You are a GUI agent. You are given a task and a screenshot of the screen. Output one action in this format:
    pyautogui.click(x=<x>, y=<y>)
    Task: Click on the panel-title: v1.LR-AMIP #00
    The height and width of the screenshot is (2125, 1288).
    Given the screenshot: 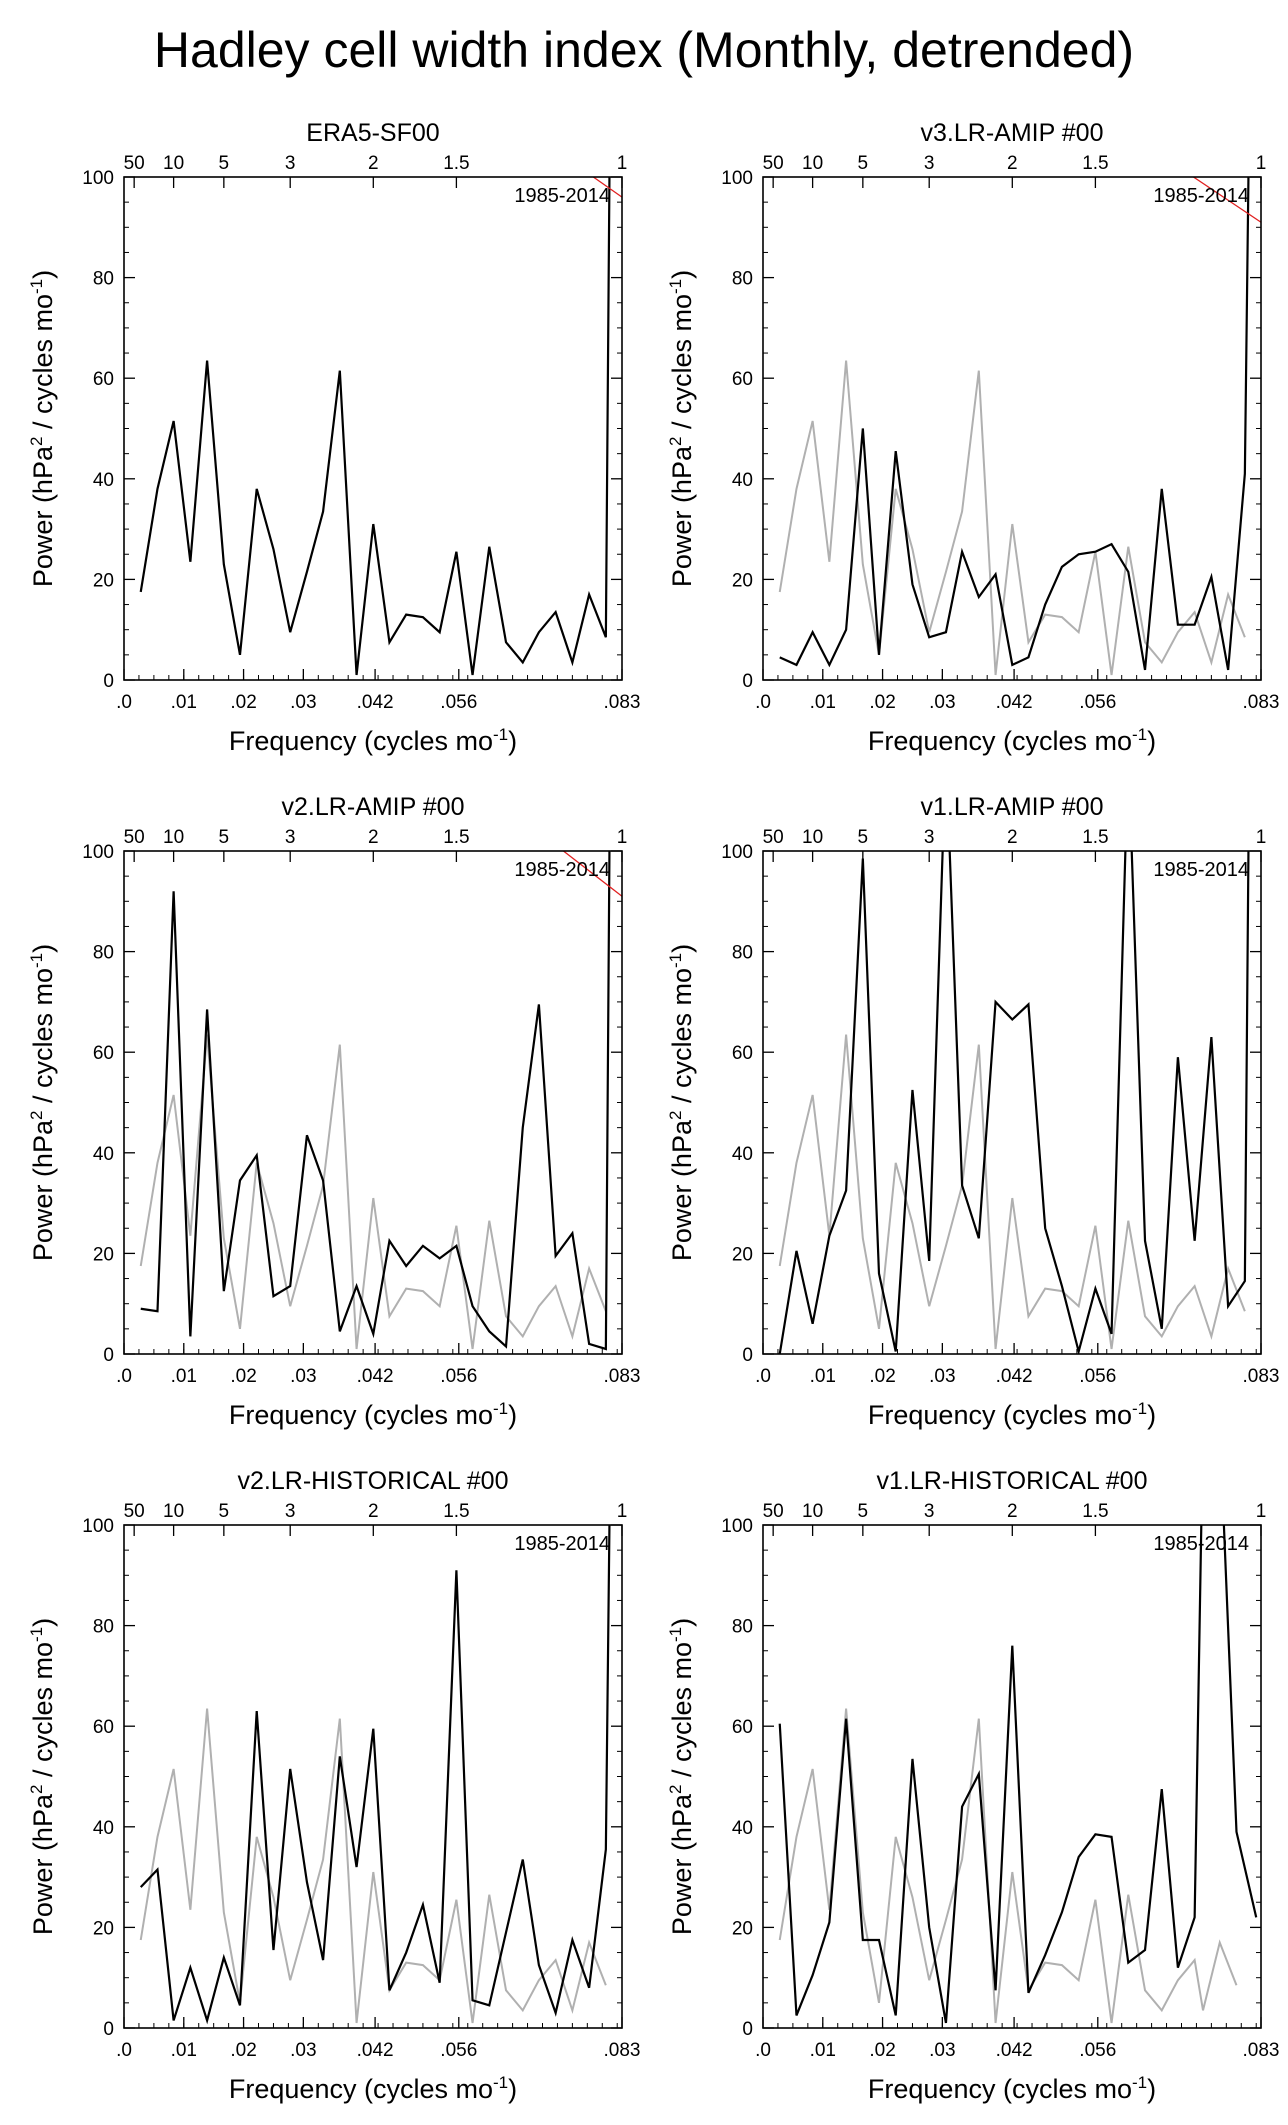 What is the action you would take?
    pyautogui.click(x=1012, y=807)
    